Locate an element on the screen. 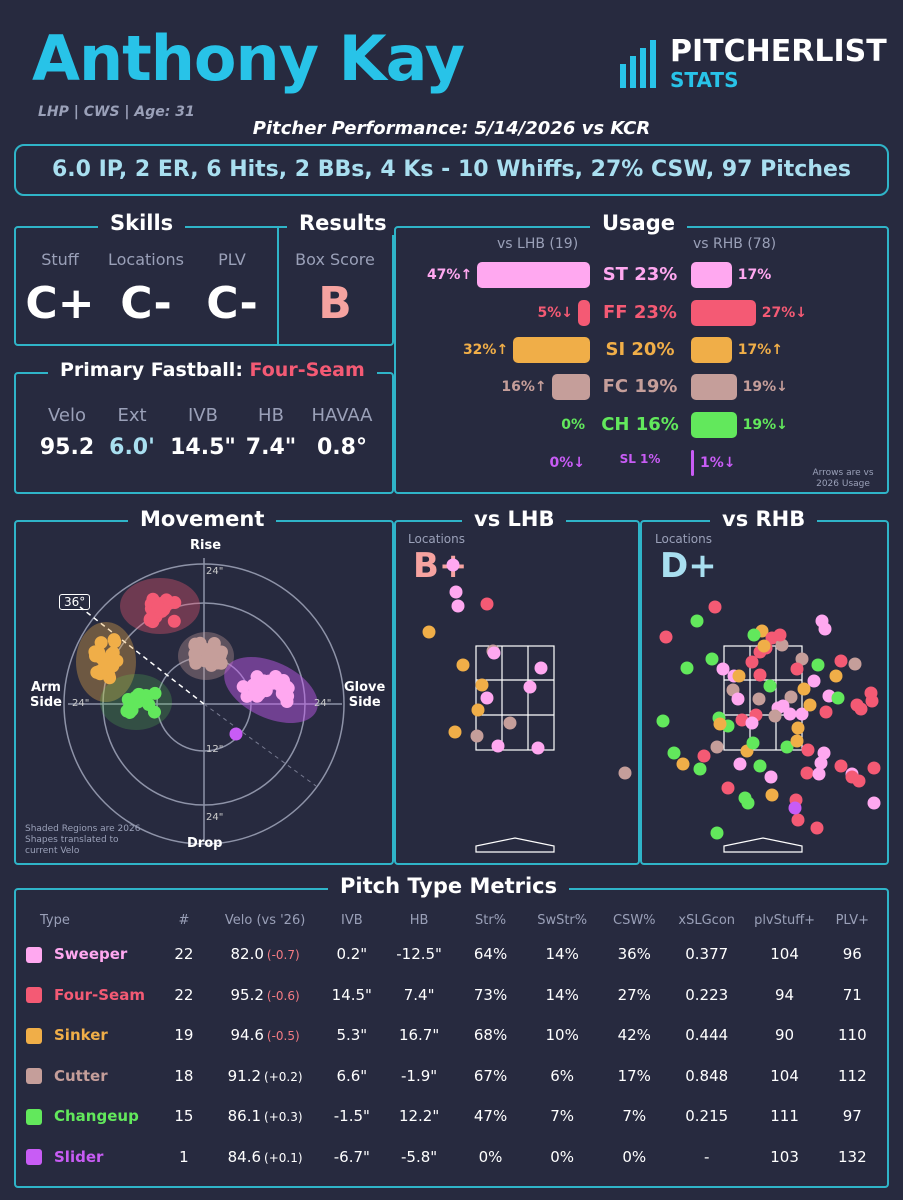 This screenshot has width=903, height=1200. usage-label: FC 19% is located at coordinates (640, 386).